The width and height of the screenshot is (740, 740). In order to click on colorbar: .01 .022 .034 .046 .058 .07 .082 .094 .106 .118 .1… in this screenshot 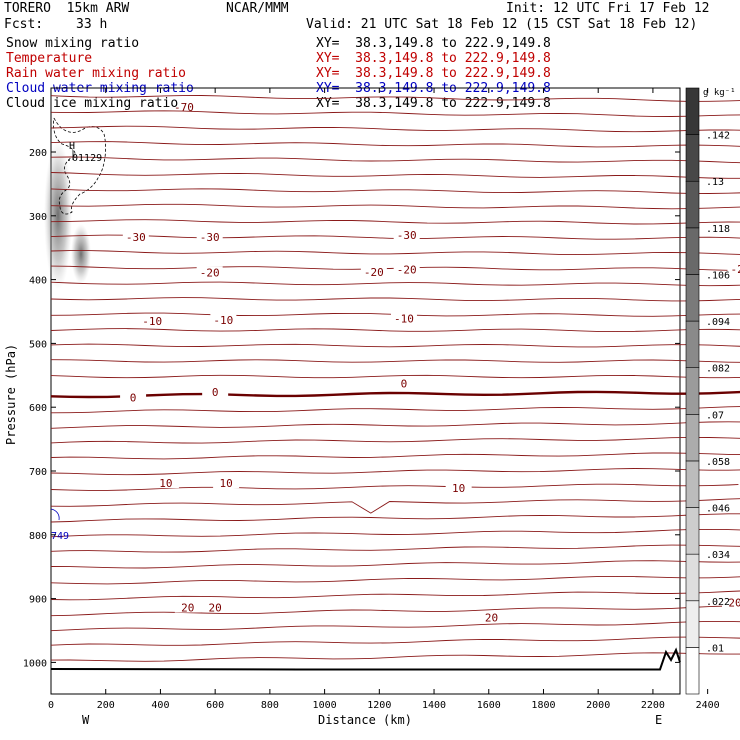, I will do `click(707, 391)`.